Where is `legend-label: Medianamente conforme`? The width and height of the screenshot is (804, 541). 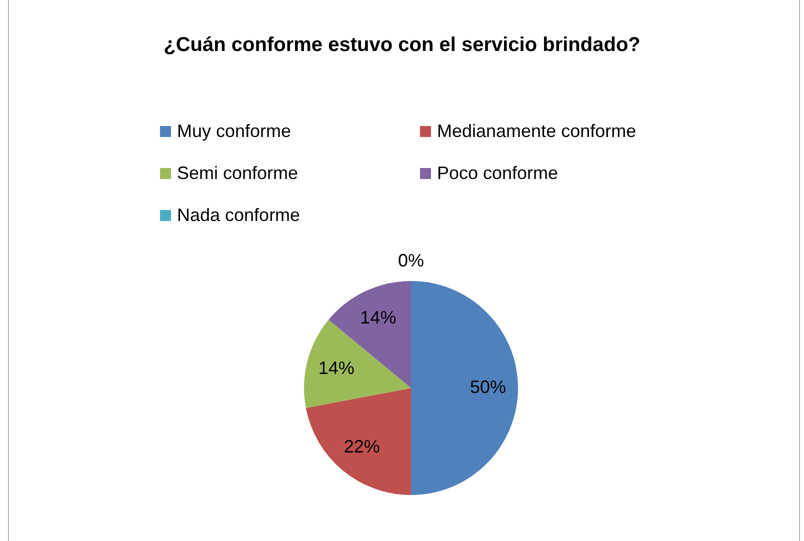
legend-label: Medianamente conforme is located at coordinates (536, 131).